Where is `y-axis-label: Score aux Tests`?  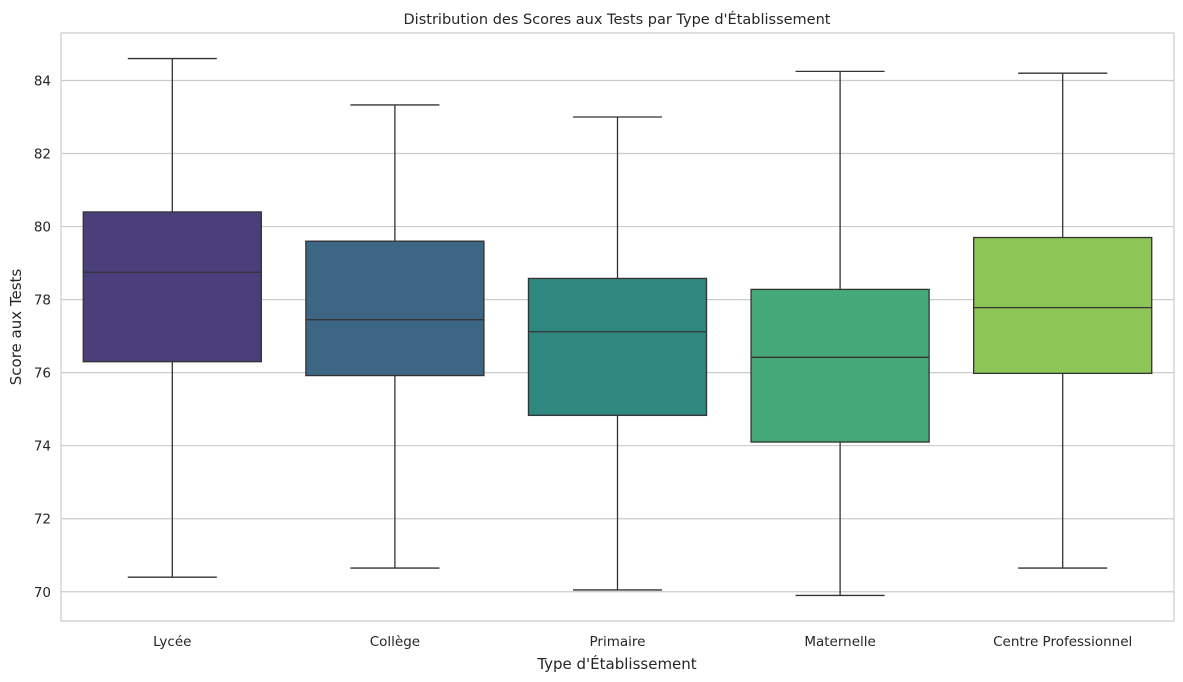
y-axis-label: Score aux Tests is located at coordinates (16, 327).